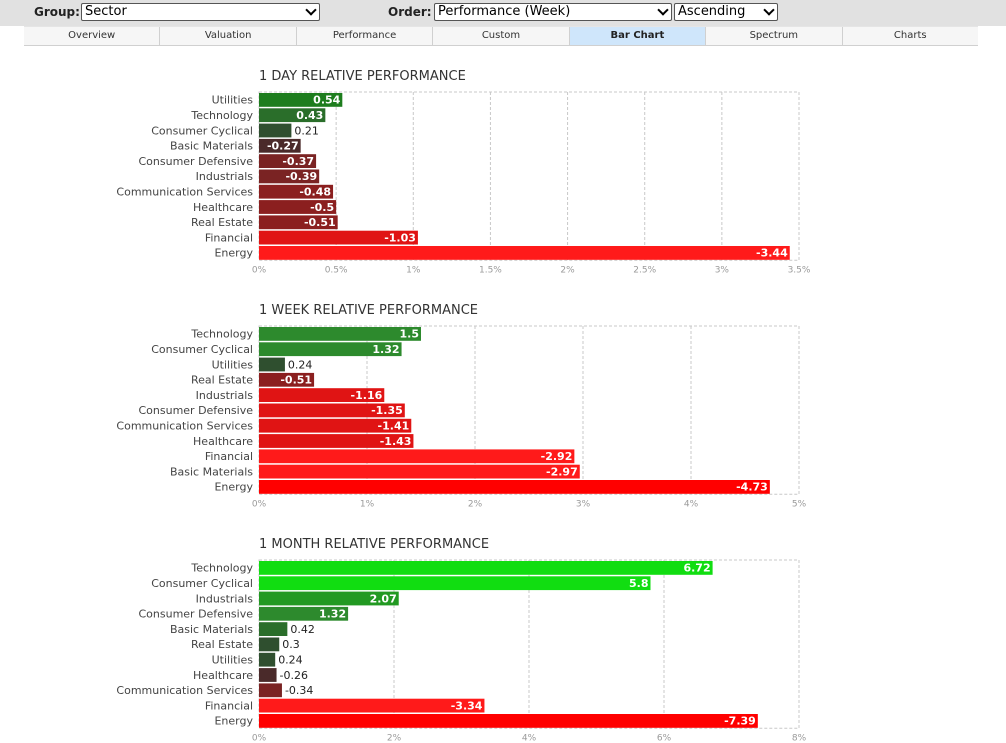 The image size is (1006, 743). I want to click on tab-spectrum: Spectrum, so click(774, 36).